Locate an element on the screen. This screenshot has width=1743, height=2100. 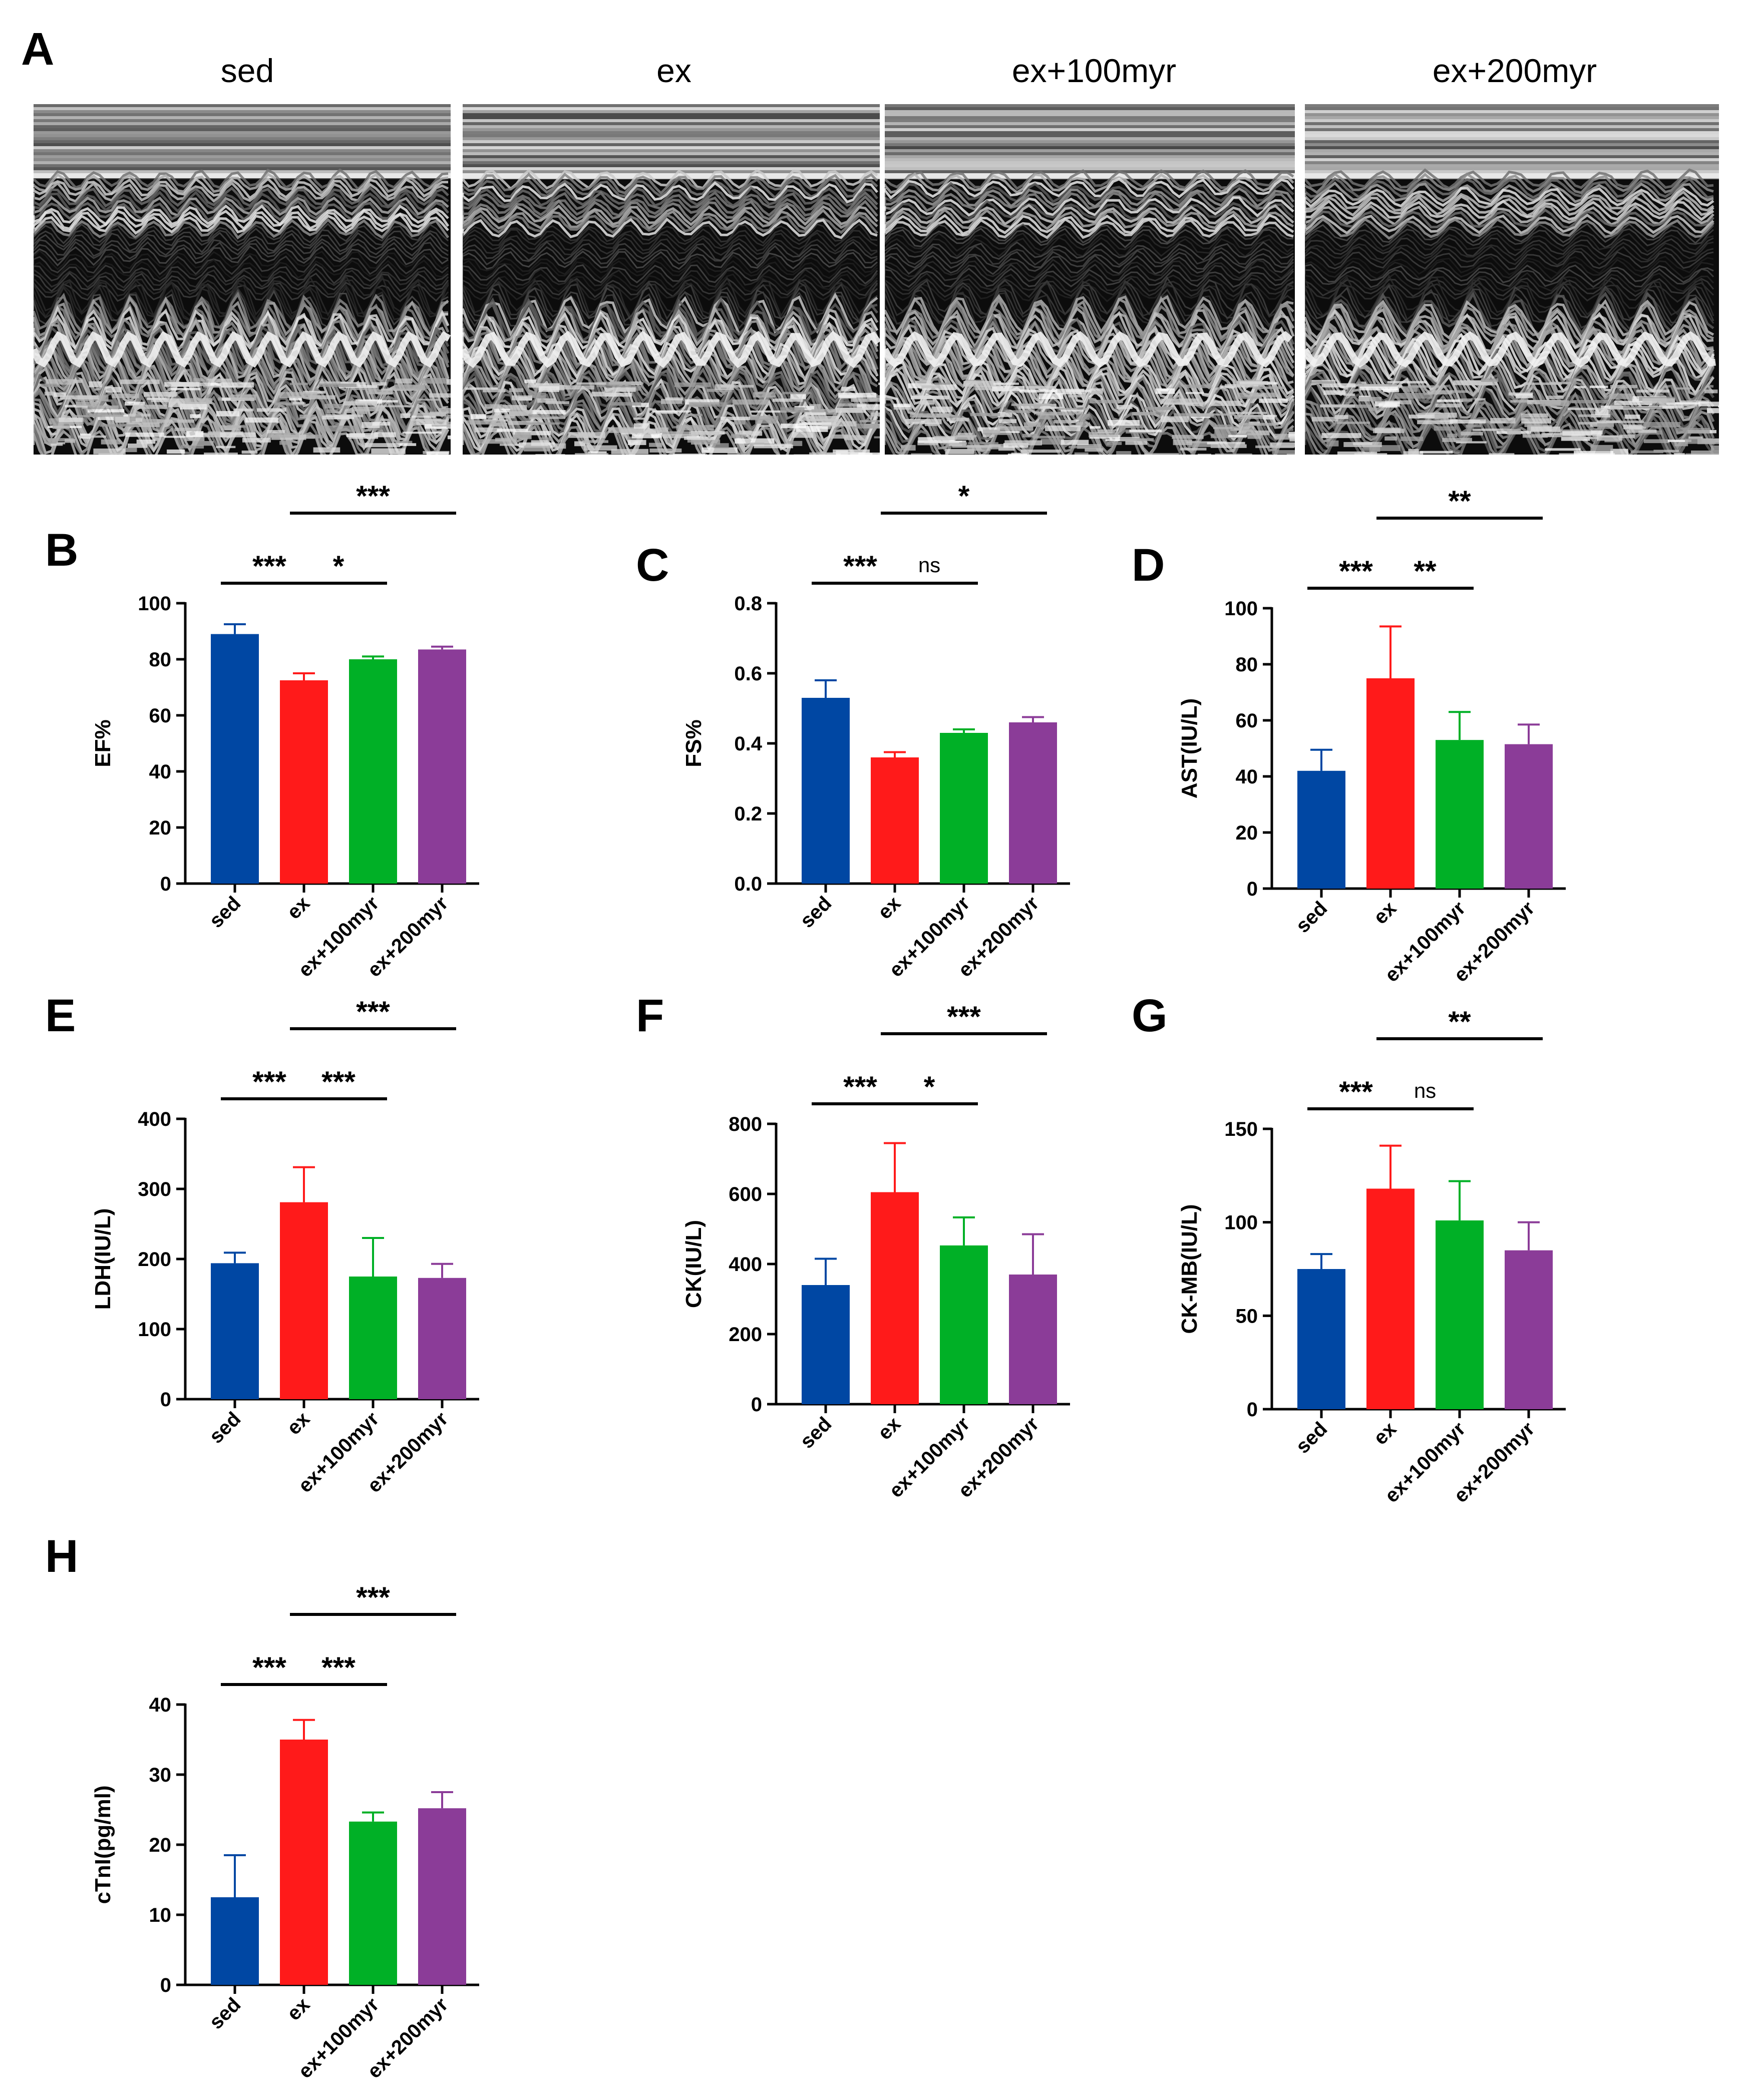
panel-letter-e: E is located at coordinates (60, 1016).